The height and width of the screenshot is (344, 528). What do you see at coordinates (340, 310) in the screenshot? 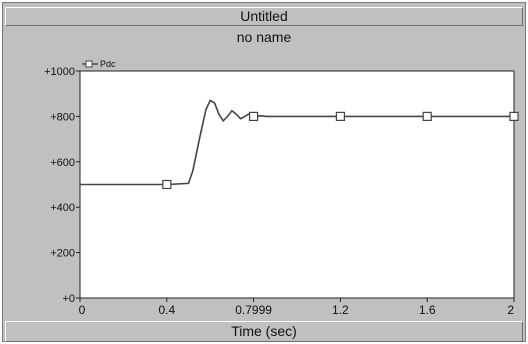
I see `x-tick-label: 1.2` at bounding box center [340, 310].